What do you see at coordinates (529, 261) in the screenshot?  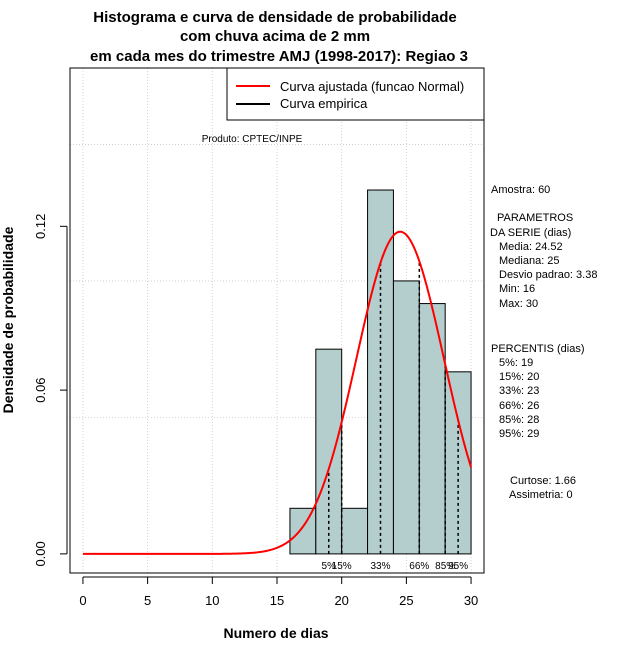 I see `stat-median: Mediana: 25` at bounding box center [529, 261].